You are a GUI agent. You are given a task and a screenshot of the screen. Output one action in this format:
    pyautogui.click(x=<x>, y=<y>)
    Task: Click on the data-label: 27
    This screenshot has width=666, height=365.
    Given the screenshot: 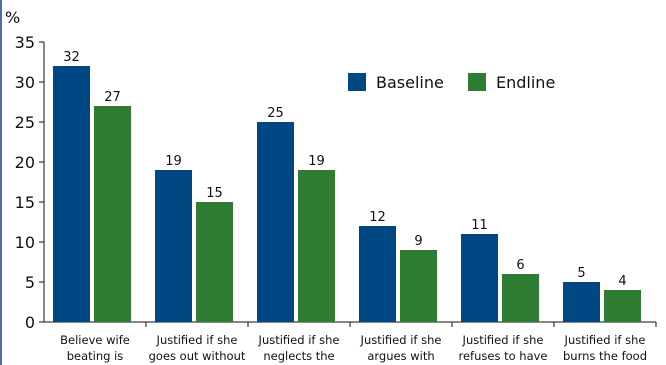 What is the action you would take?
    pyautogui.click(x=112, y=97)
    